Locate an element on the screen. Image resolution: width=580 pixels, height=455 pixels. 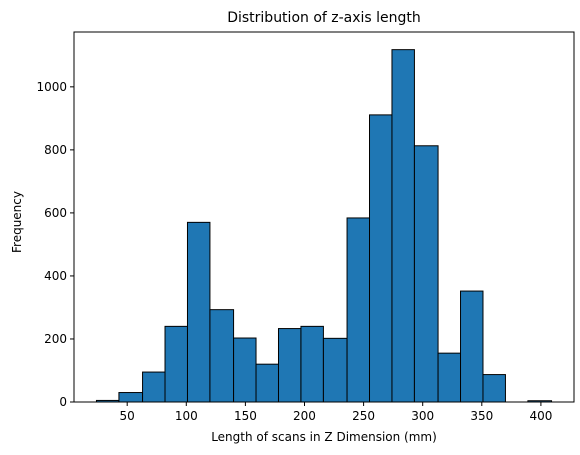
x-axis-label: Length of scans in Z Dimension (mm) is located at coordinates (324, 437).